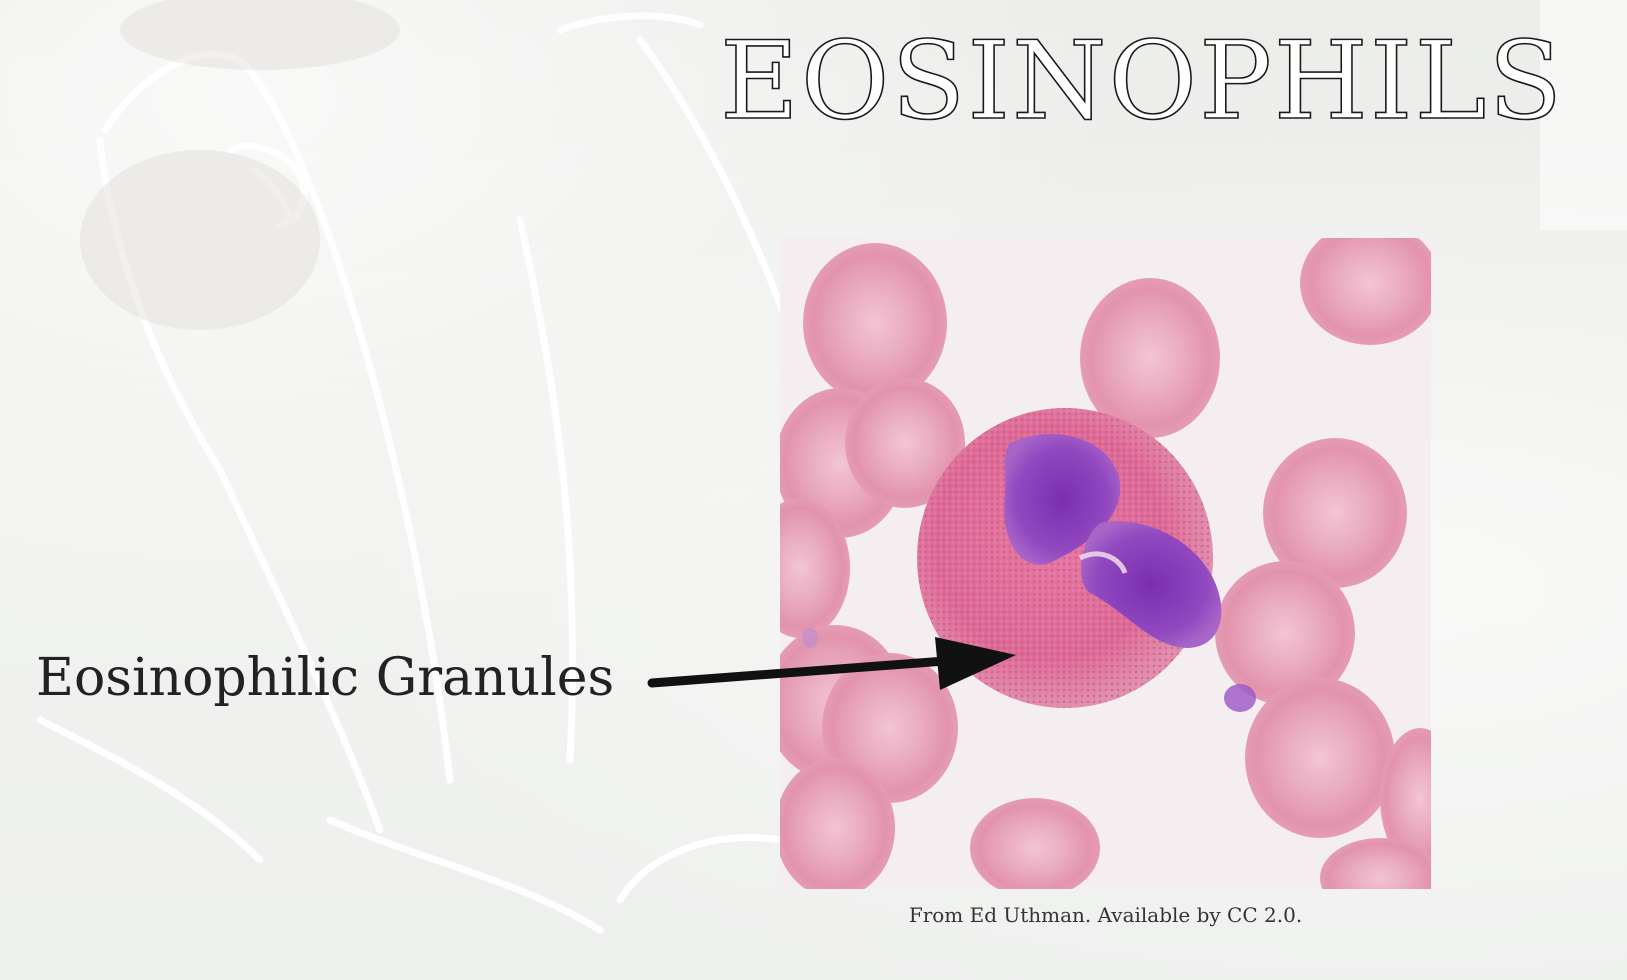 Image resolution: width=1627 pixels, height=980 pixels. What do you see at coordinates (1105, 915) in the screenshot?
I see `image-caption: From Ed Uthman. Available by CC 2.0.` at bounding box center [1105, 915].